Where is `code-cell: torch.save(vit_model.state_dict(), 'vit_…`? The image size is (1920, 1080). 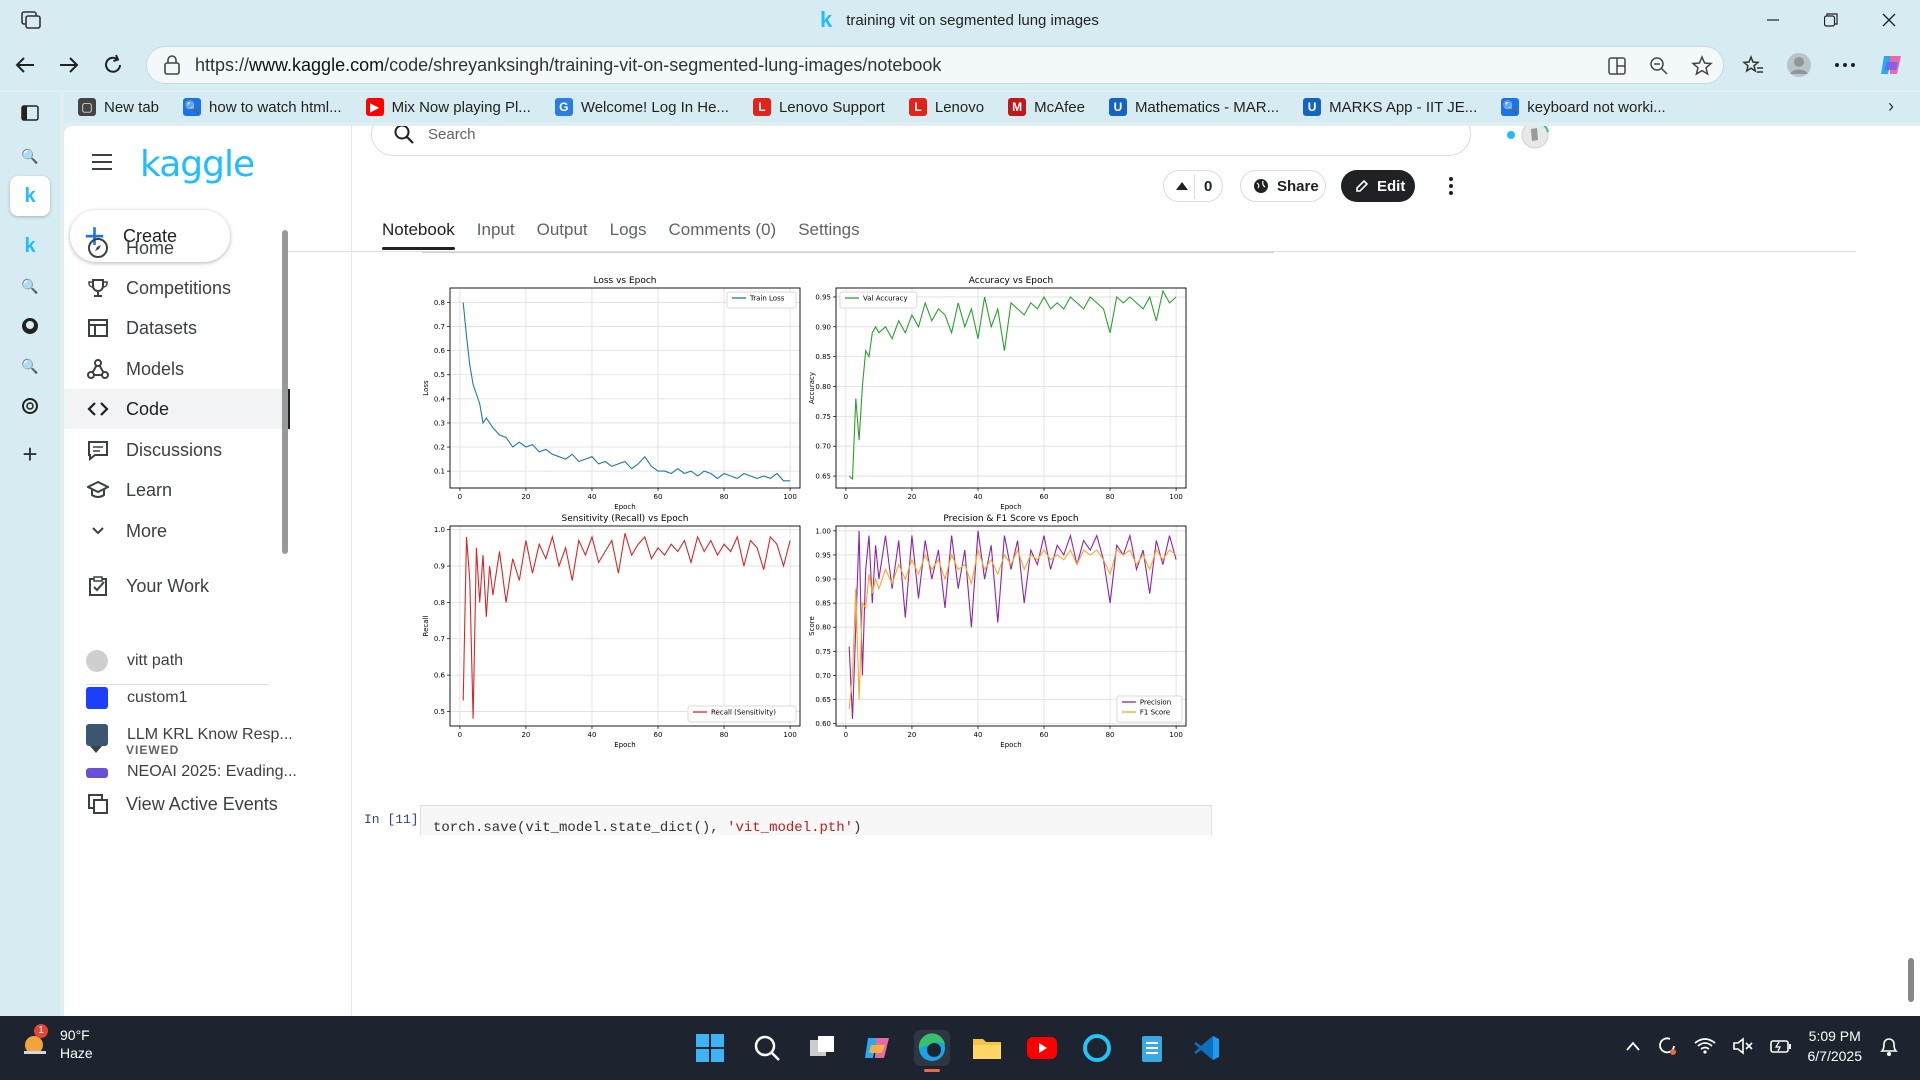 code-cell: torch.save(vit_model.state_dict(), 'vit_… is located at coordinates (816, 820).